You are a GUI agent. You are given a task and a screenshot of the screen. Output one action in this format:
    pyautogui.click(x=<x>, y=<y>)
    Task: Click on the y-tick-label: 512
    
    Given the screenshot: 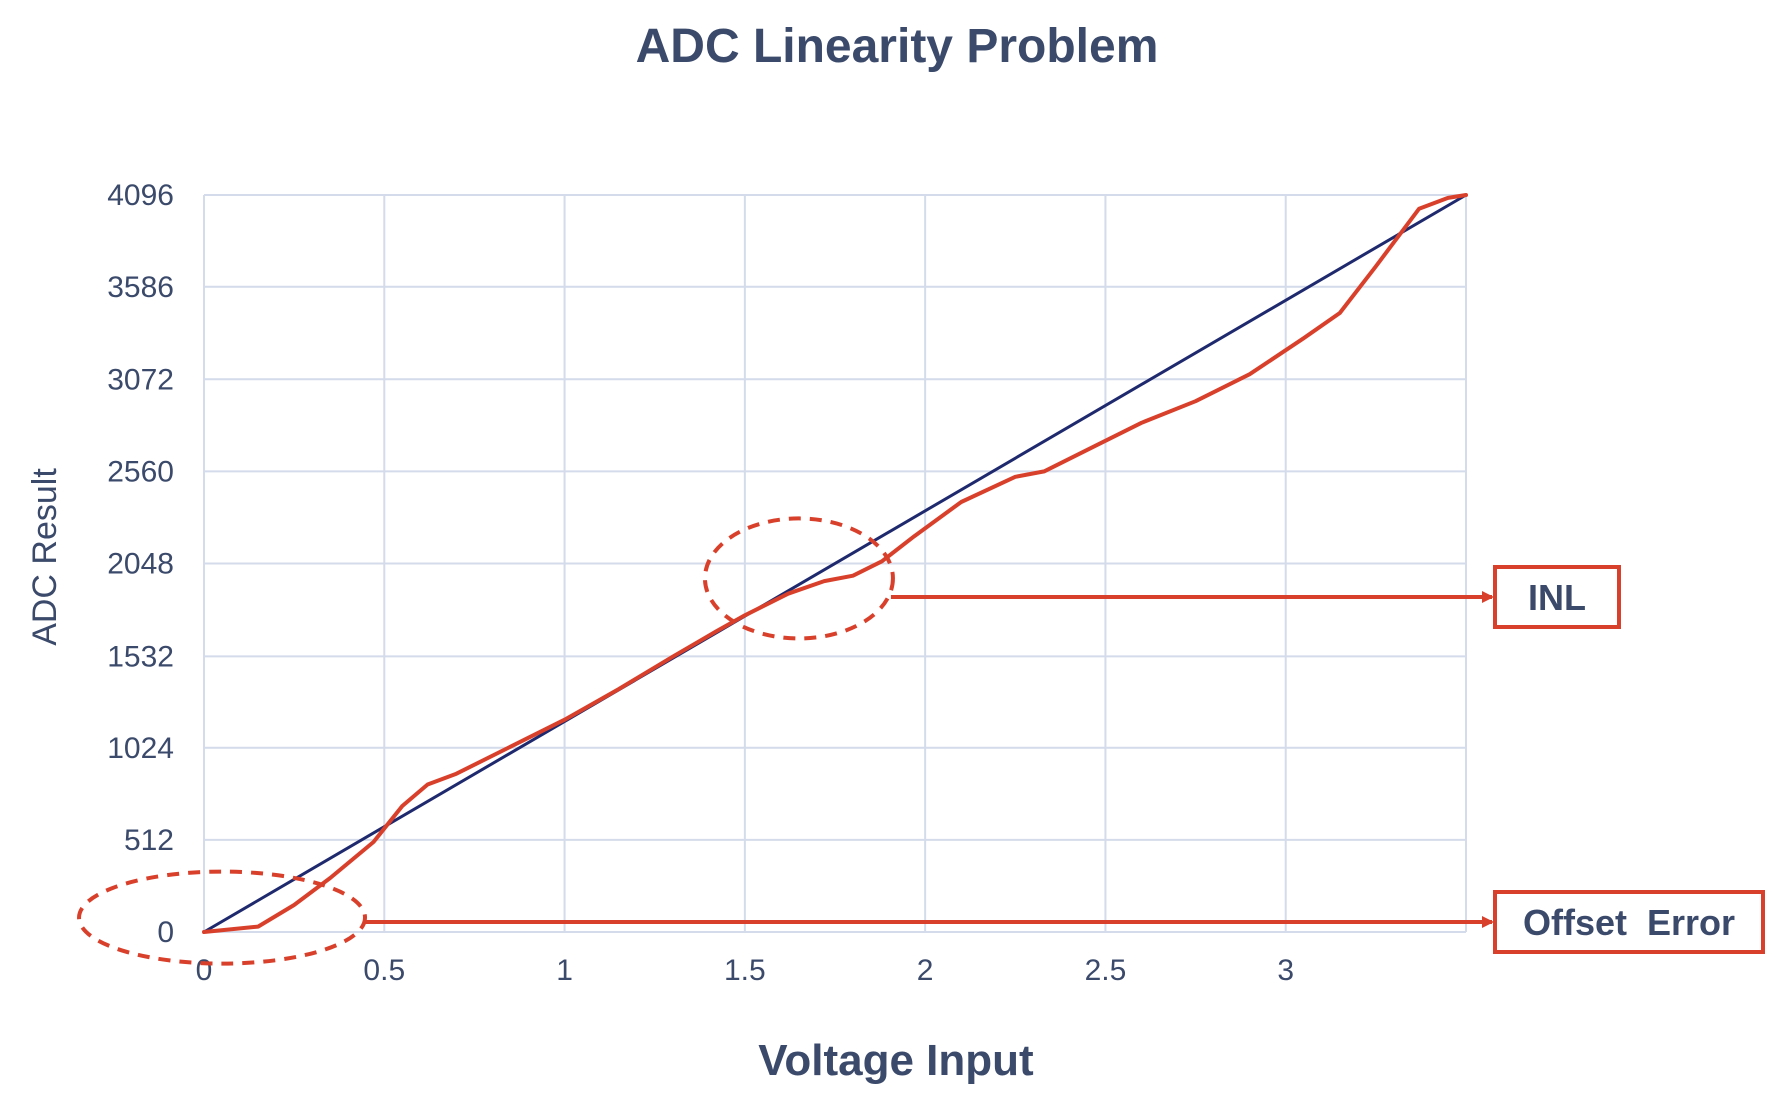 What is the action you would take?
    pyautogui.click(x=149, y=840)
    